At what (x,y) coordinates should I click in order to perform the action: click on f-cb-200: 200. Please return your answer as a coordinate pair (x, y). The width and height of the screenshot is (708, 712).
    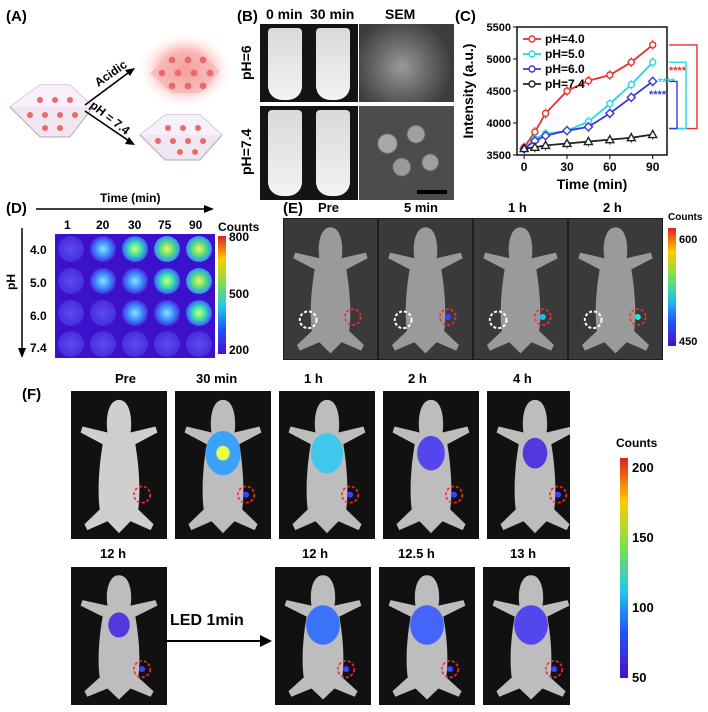
    Looking at the image, I should click on (643, 467).